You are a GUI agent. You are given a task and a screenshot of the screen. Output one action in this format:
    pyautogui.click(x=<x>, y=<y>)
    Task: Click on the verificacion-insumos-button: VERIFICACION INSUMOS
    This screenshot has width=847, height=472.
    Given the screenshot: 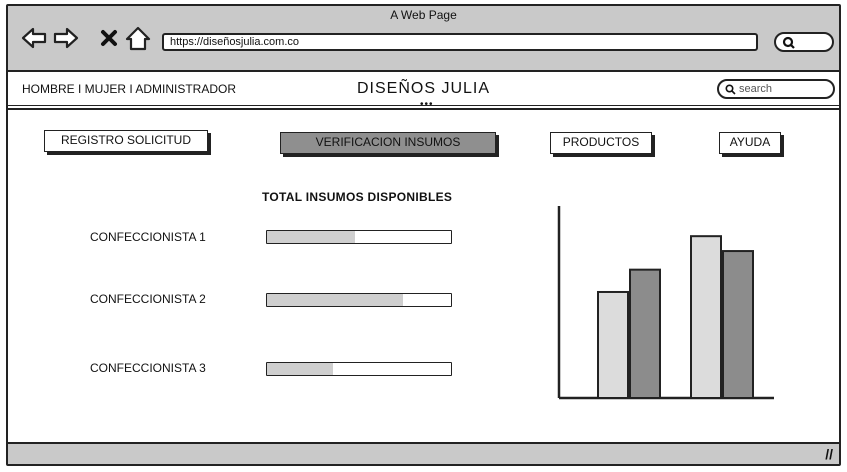 What is the action you would take?
    pyautogui.click(x=388, y=143)
    